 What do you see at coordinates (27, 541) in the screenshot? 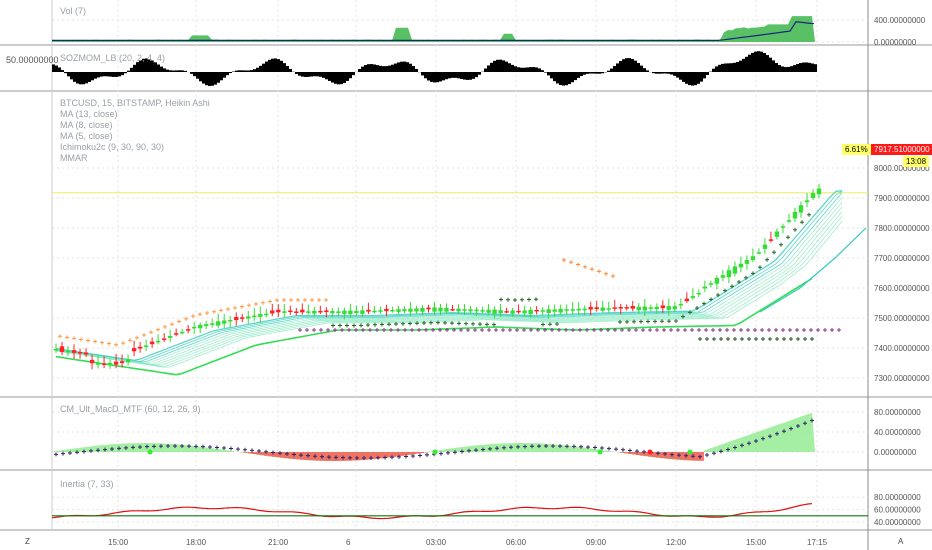
I see `zoom-button: Z` at bounding box center [27, 541].